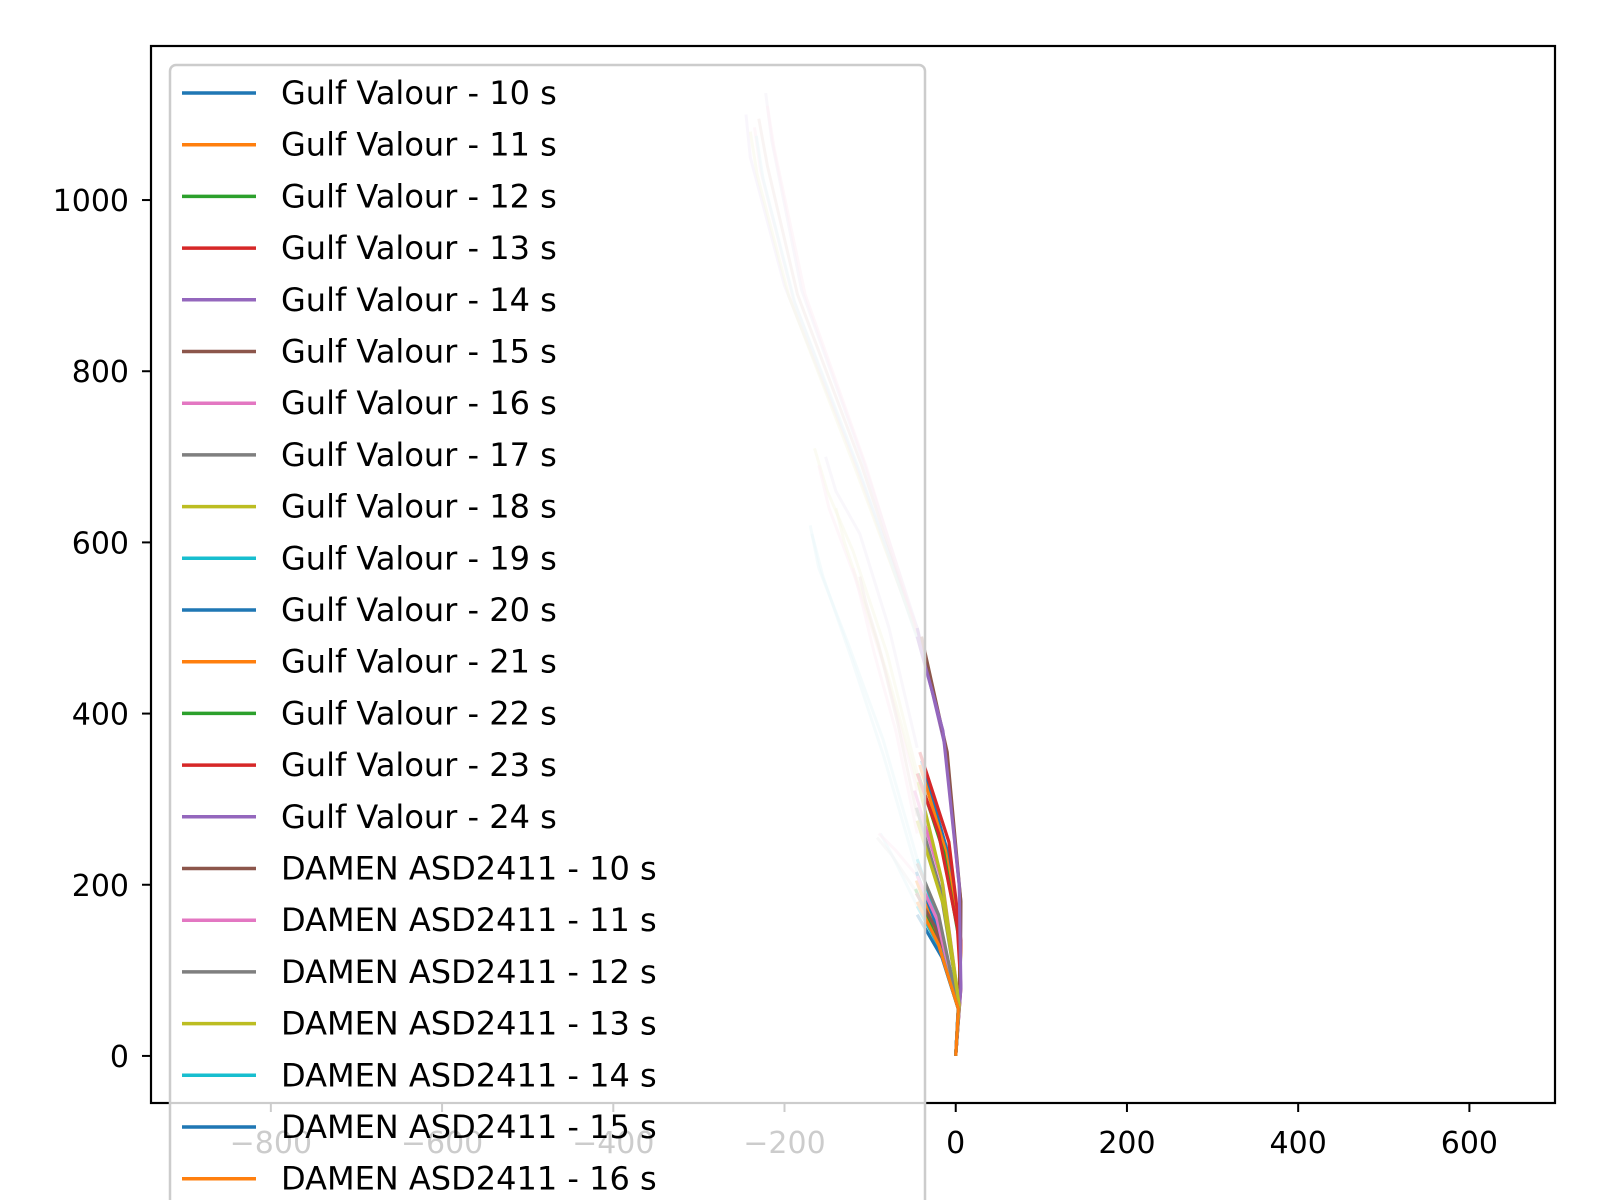 The width and height of the screenshot is (1600, 1200). I want to click on legend-label: DAMEN ASD2411 - 12 s, so click(469, 972).